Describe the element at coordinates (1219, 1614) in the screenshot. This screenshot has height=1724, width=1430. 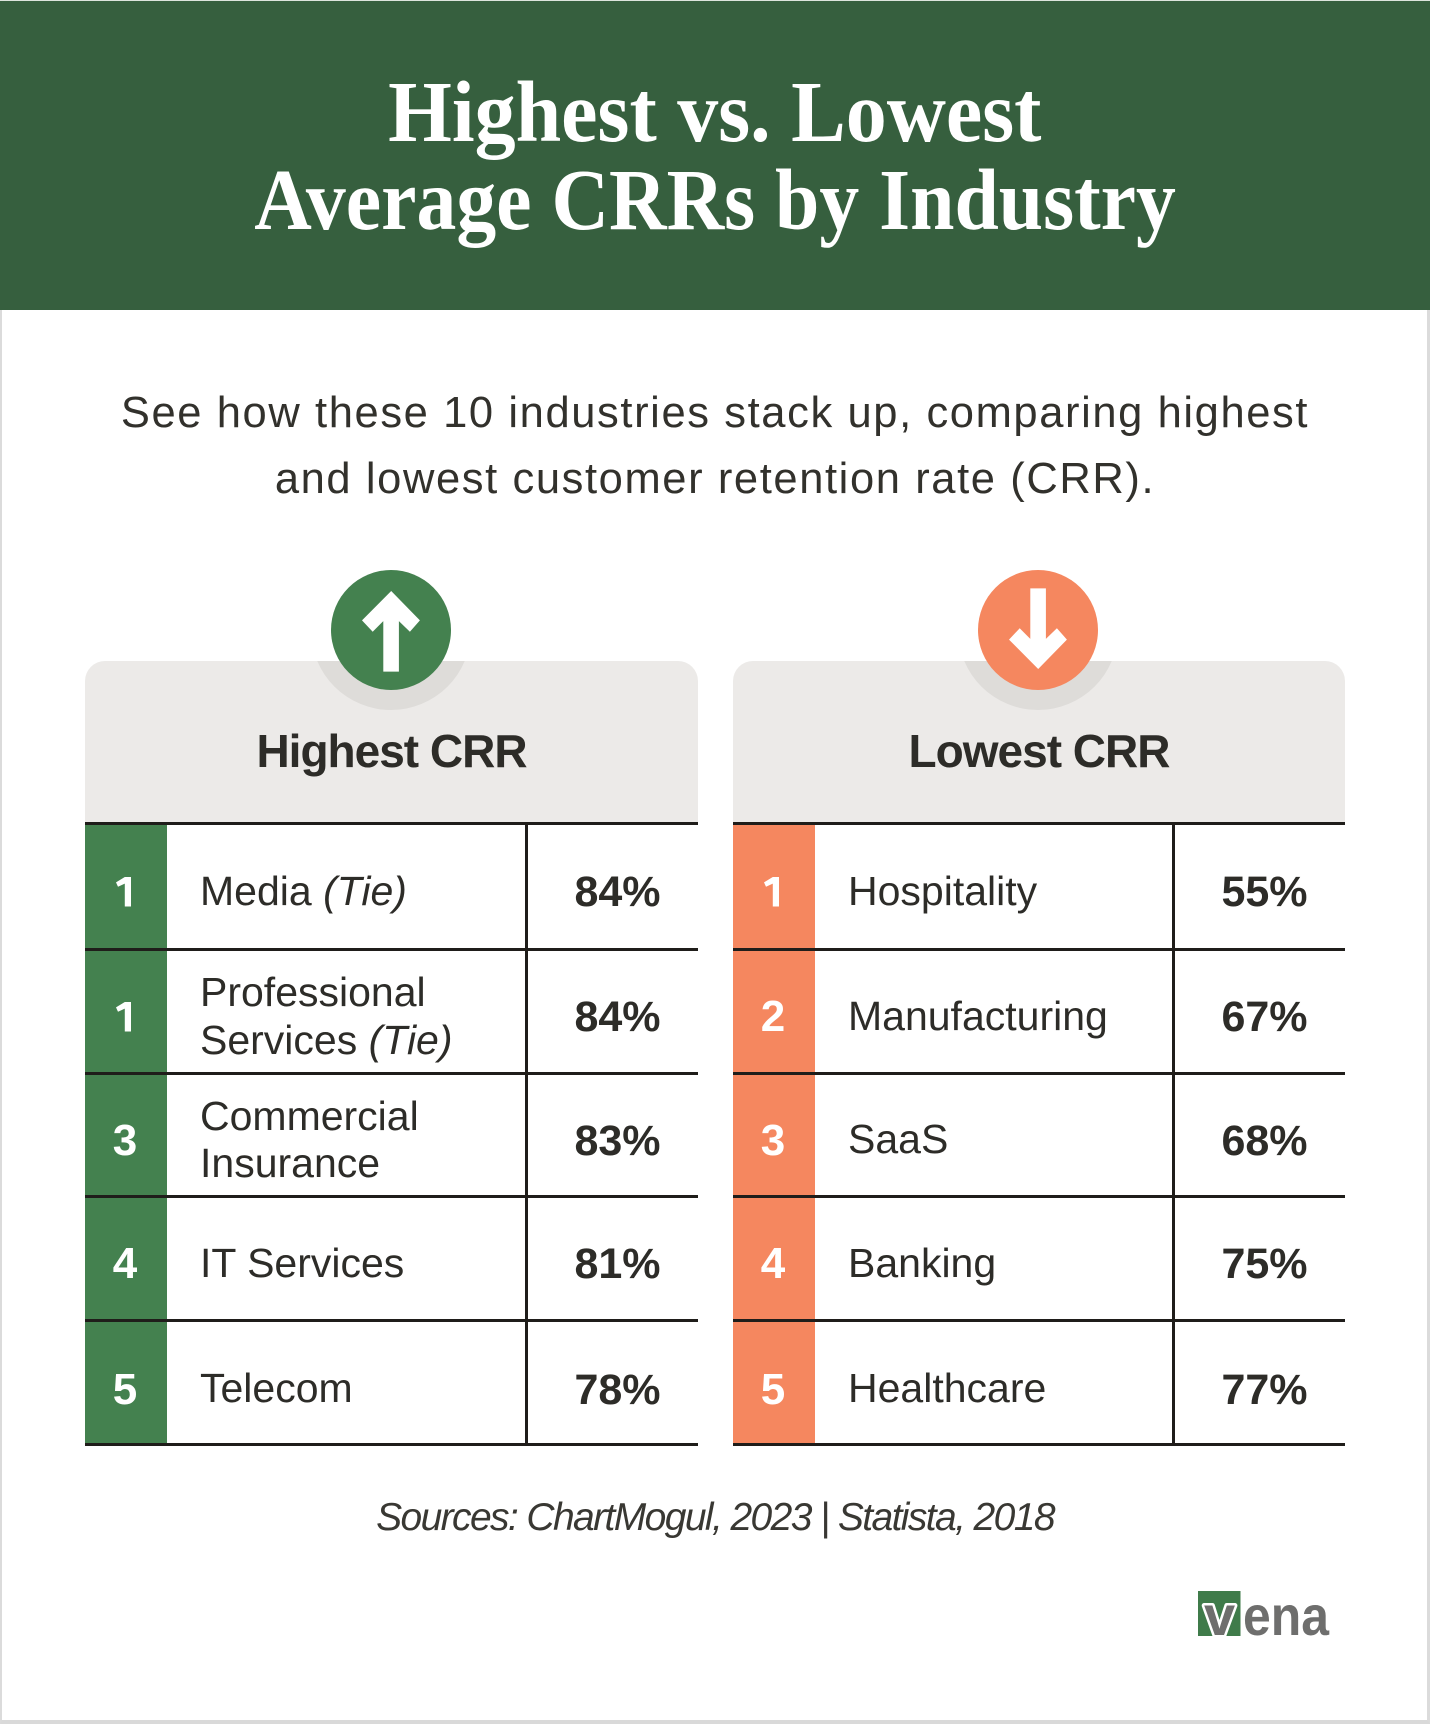
I see `svg-text: v` at that location.